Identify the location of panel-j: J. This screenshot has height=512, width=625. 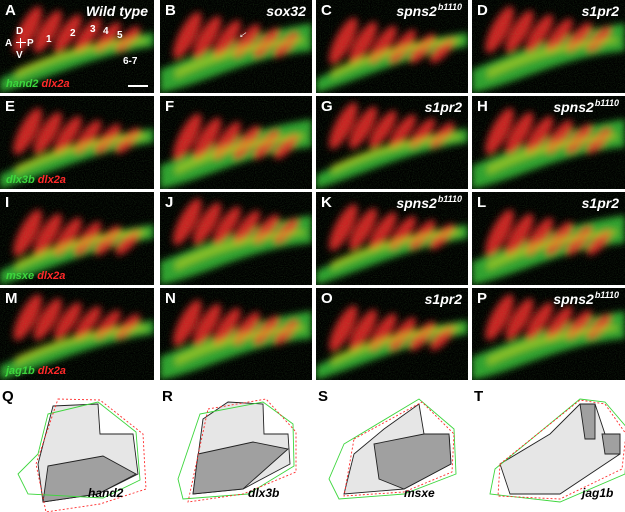
(236, 238).